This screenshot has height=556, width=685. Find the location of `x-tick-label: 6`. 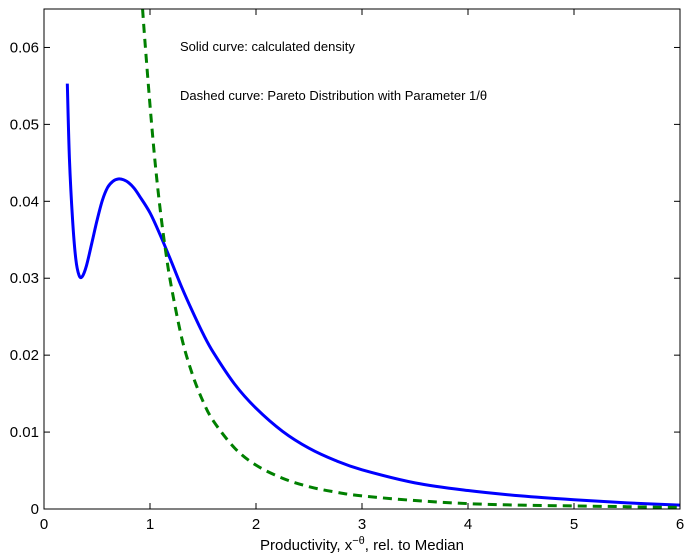

x-tick-label: 6 is located at coordinates (680, 524).